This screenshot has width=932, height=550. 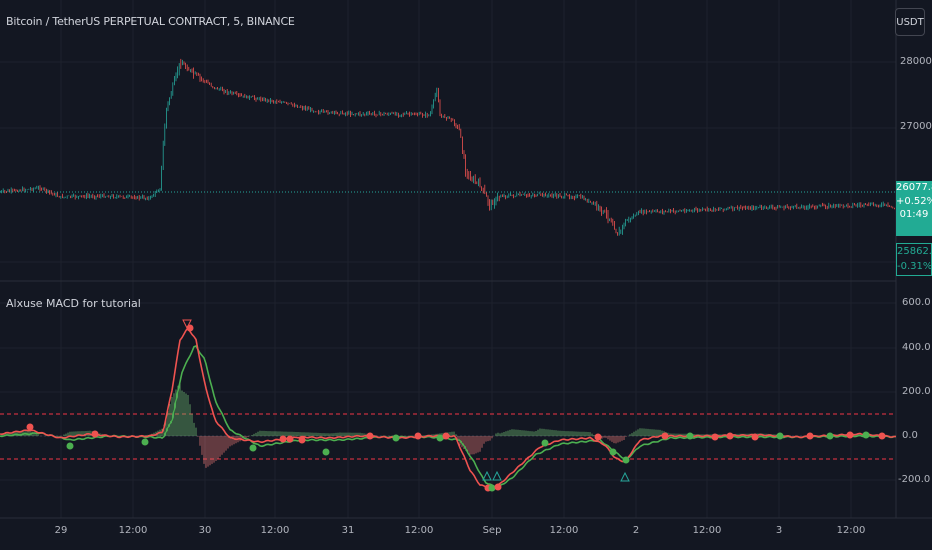 What do you see at coordinates (914, 187) in the screenshot?
I see `current-price-value: 26077.8` at bounding box center [914, 187].